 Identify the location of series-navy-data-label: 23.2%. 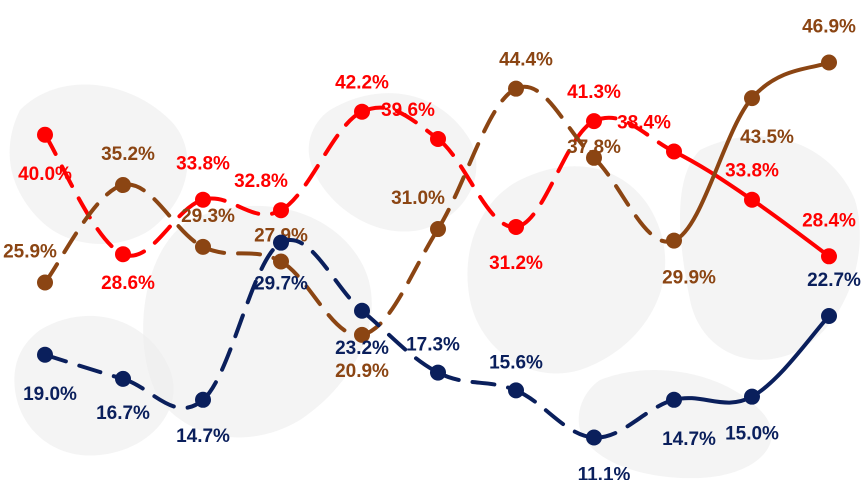
(362, 348).